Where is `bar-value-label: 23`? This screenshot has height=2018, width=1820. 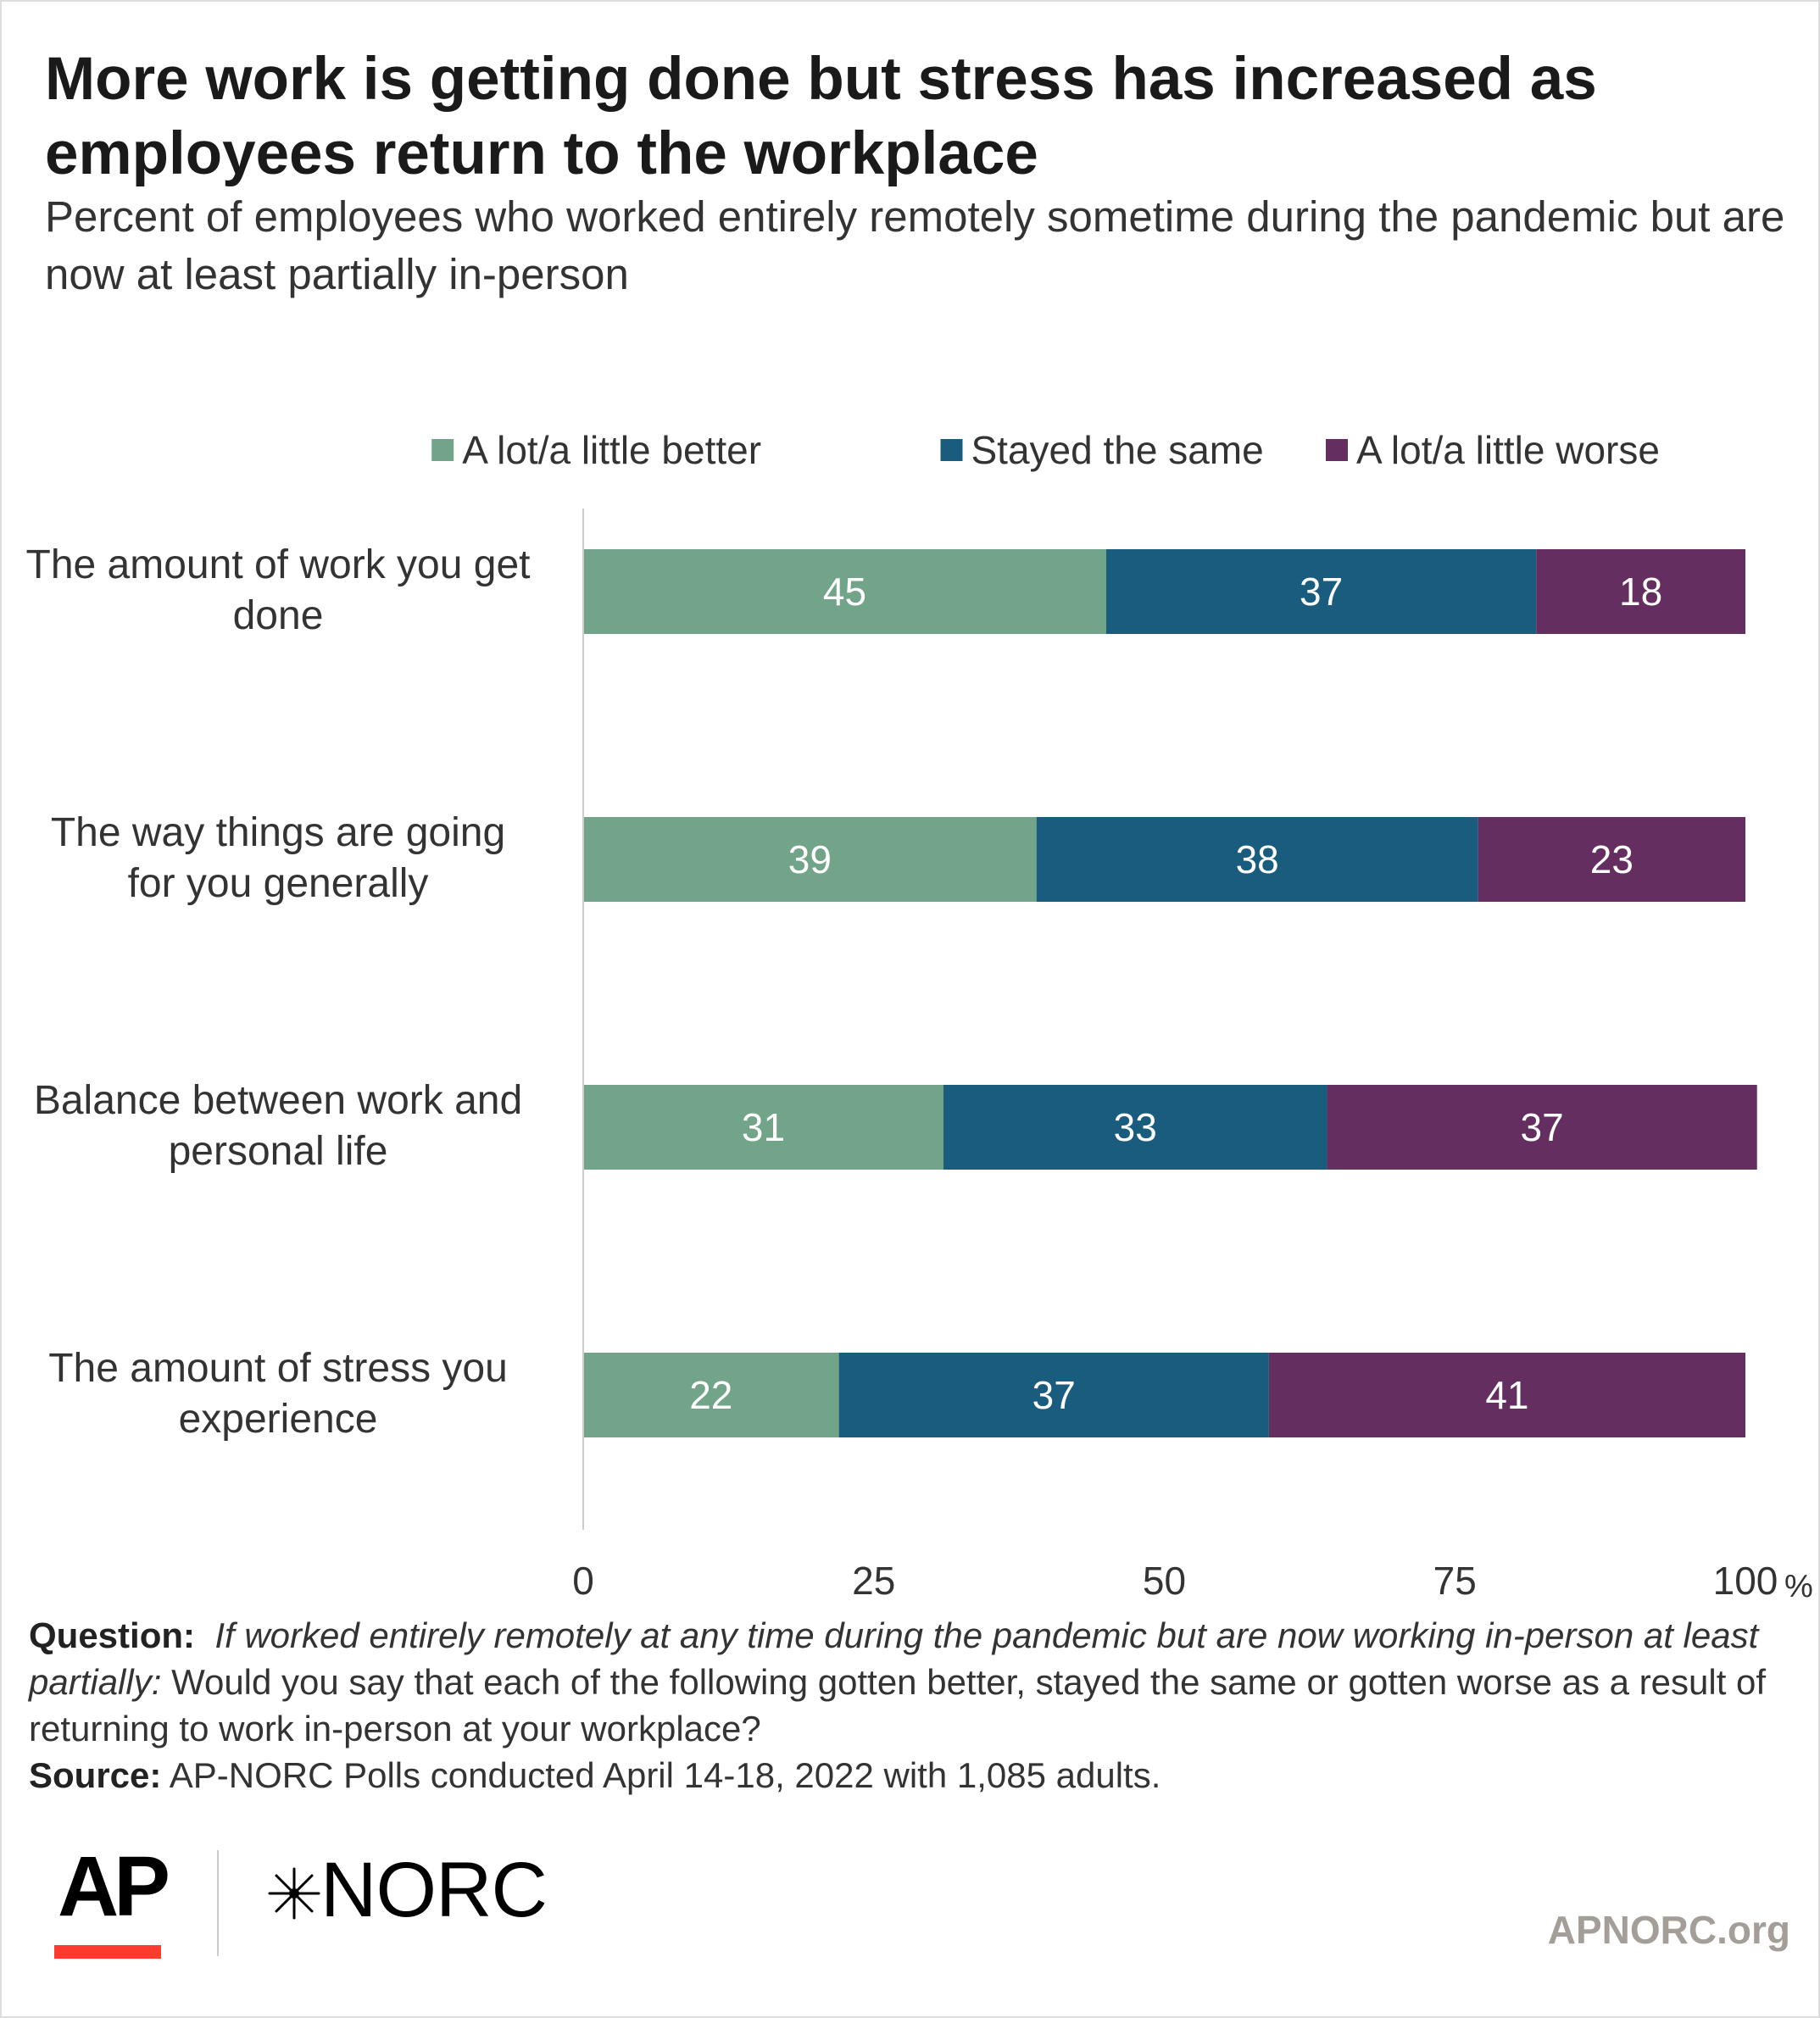 bar-value-label: 23 is located at coordinates (1612, 859).